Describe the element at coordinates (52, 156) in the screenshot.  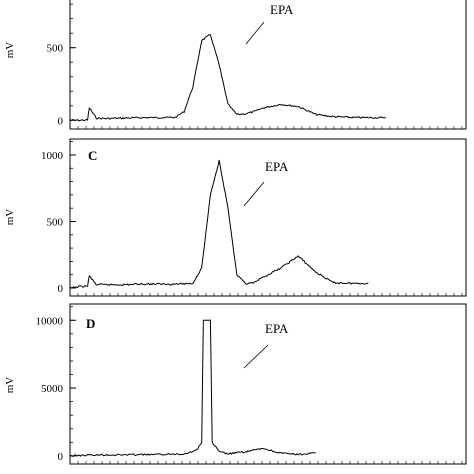
I see `y-tick-label: 1000` at that location.